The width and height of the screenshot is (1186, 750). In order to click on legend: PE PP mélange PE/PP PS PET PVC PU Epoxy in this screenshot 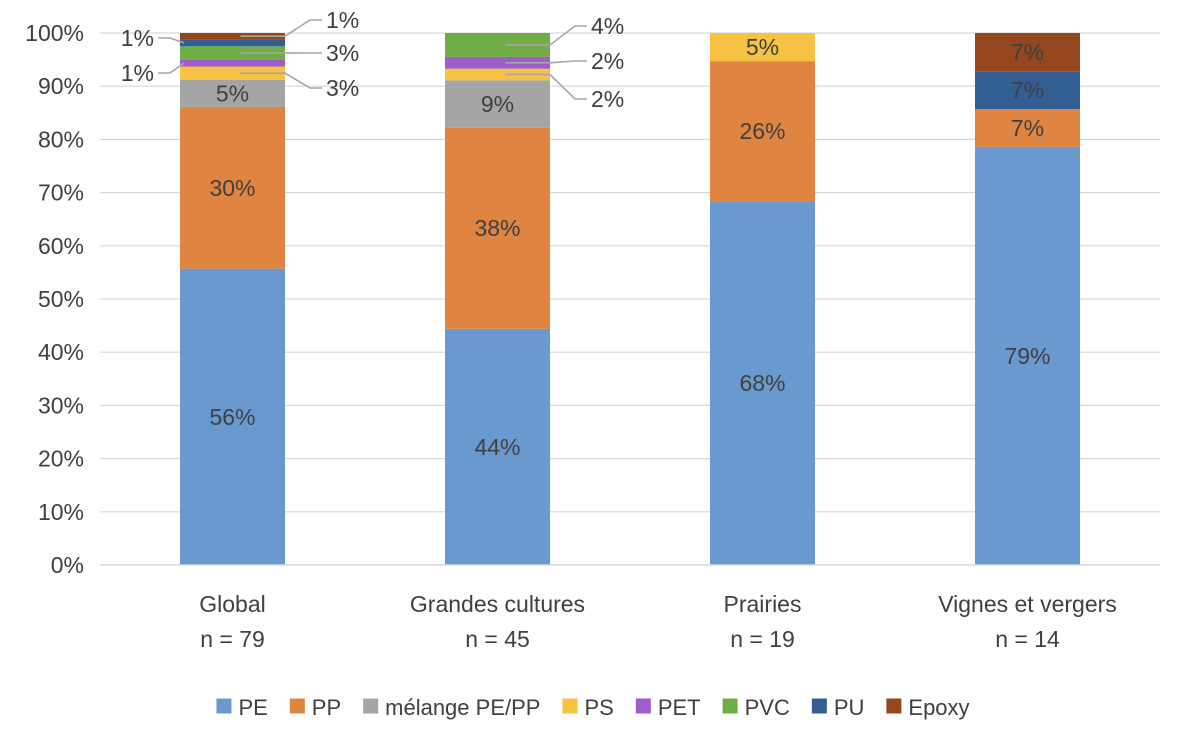, I will do `click(593, 707)`.